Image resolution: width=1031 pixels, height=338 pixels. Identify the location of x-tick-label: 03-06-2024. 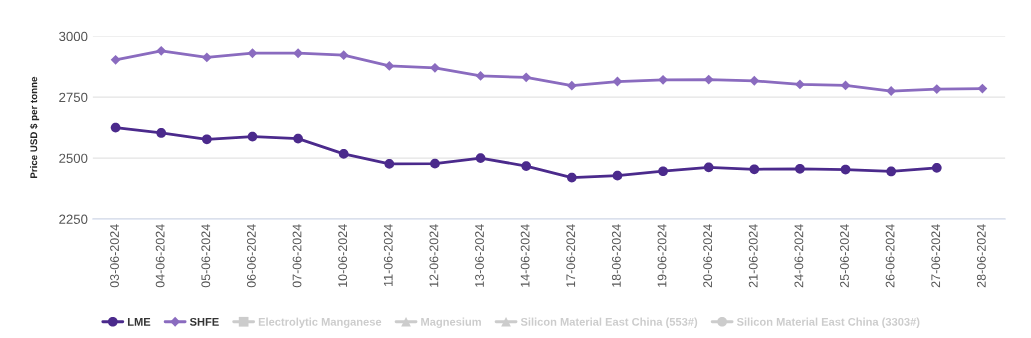
(114, 256).